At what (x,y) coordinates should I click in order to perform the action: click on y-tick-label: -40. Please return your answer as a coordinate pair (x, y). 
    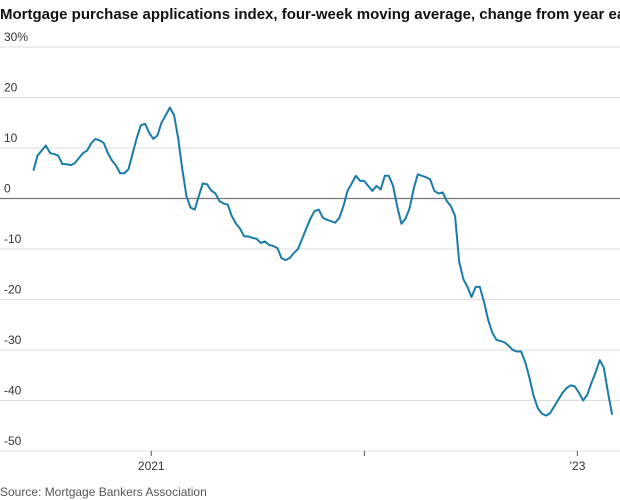
    Looking at the image, I should click on (13, 391).